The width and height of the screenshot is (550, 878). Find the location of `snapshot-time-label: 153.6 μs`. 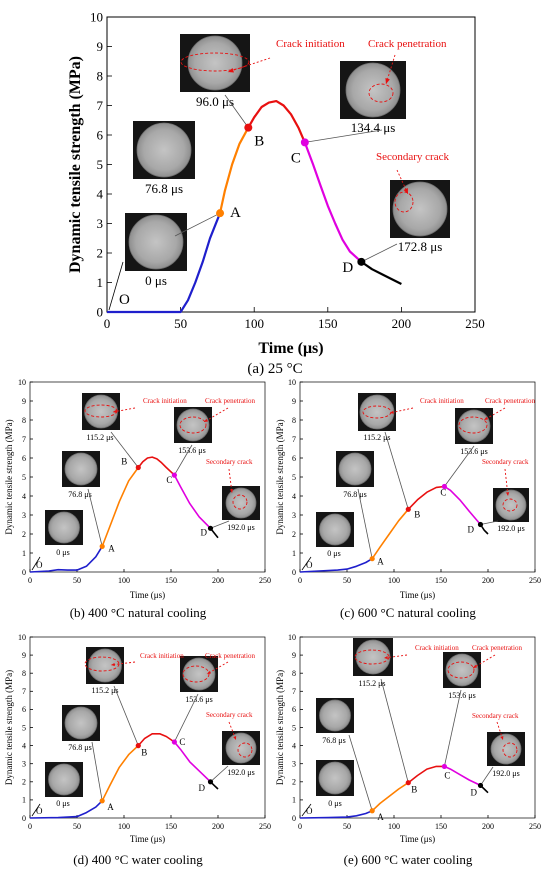

snapshot-time-label: 153.6 μs is located at coordinates (191, 450).